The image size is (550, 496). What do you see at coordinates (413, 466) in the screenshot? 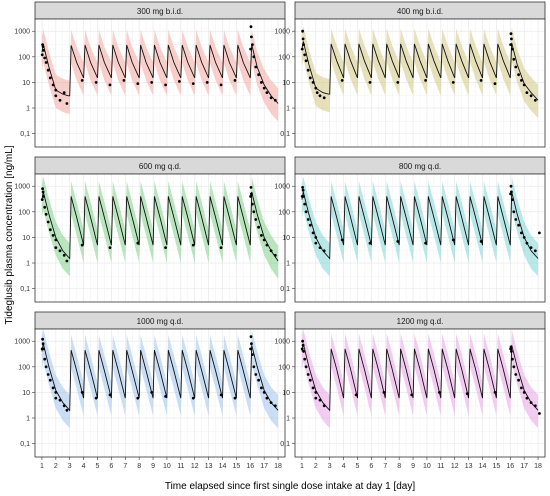
I see `x-tick-label: 9` at bounding box center [413, 466].